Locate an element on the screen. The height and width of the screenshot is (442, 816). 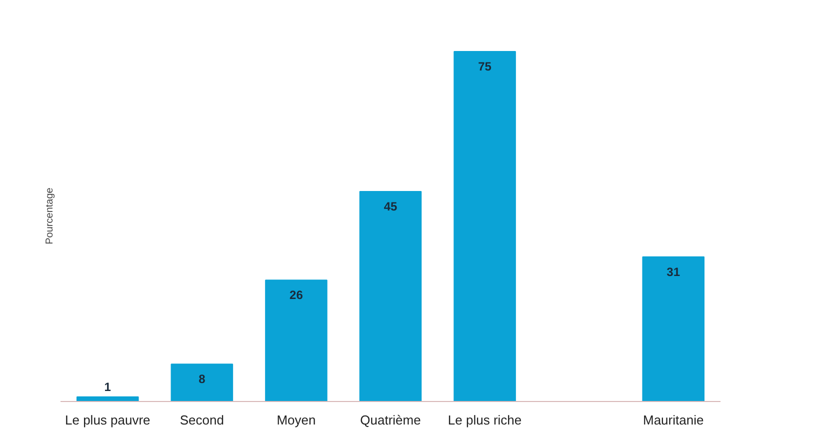
data-label: 31 is located at coordinates (673, 271).